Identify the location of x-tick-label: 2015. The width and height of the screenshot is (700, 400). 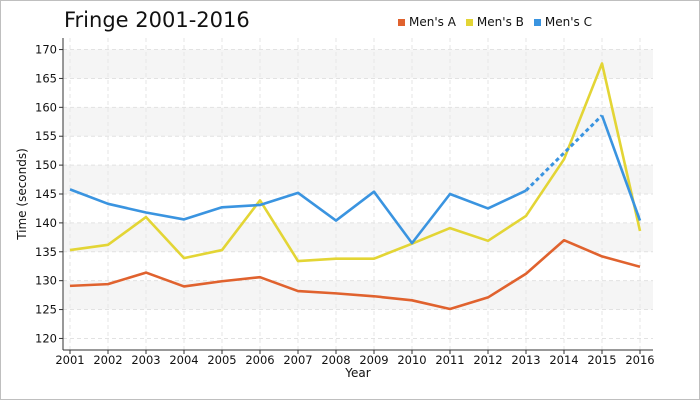
(601, 360).